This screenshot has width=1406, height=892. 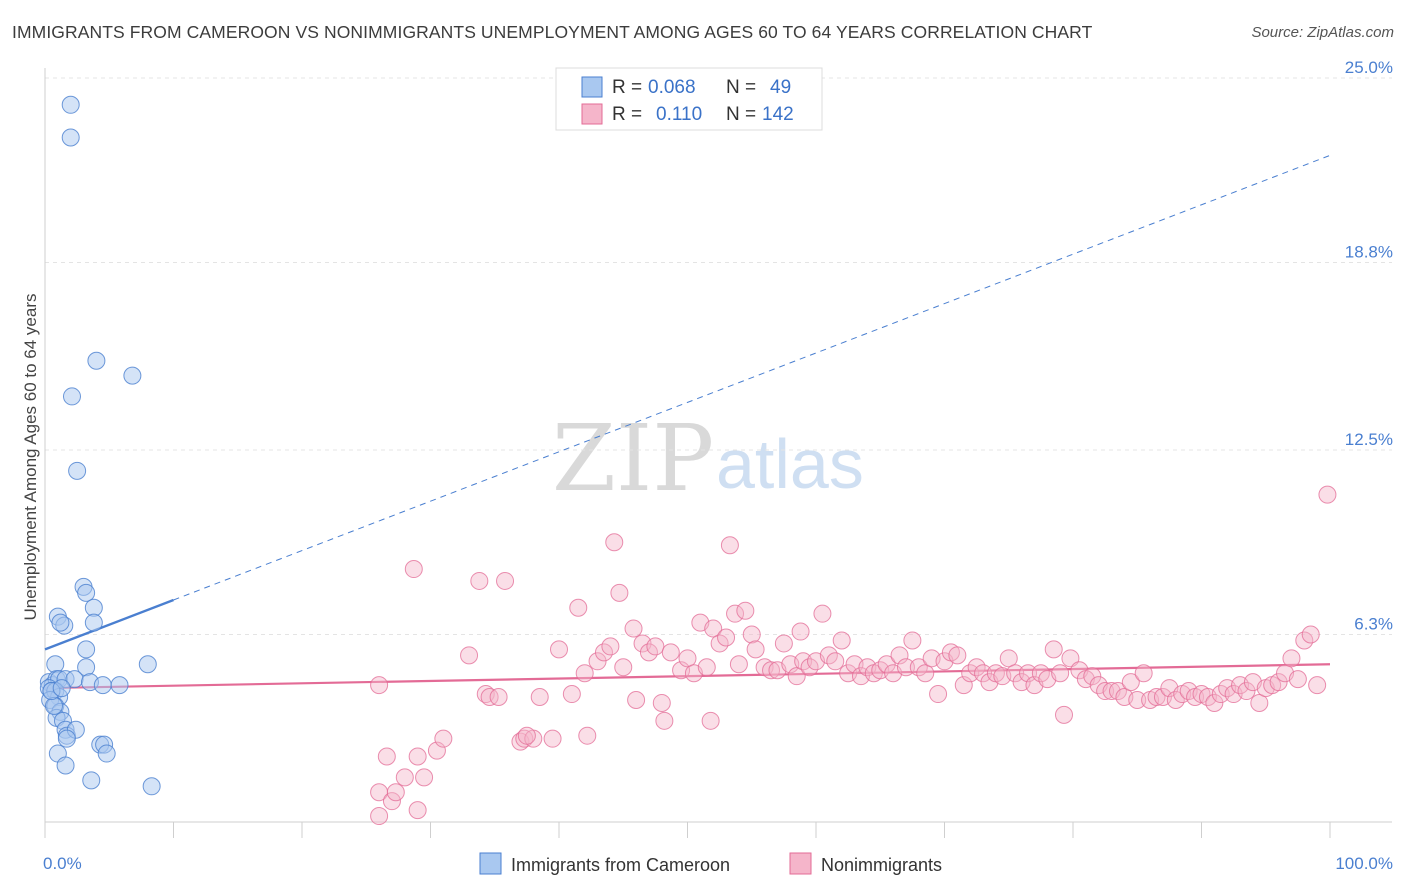 I want to click on legend-n-value-2: 142, so click(x=778, y=114).